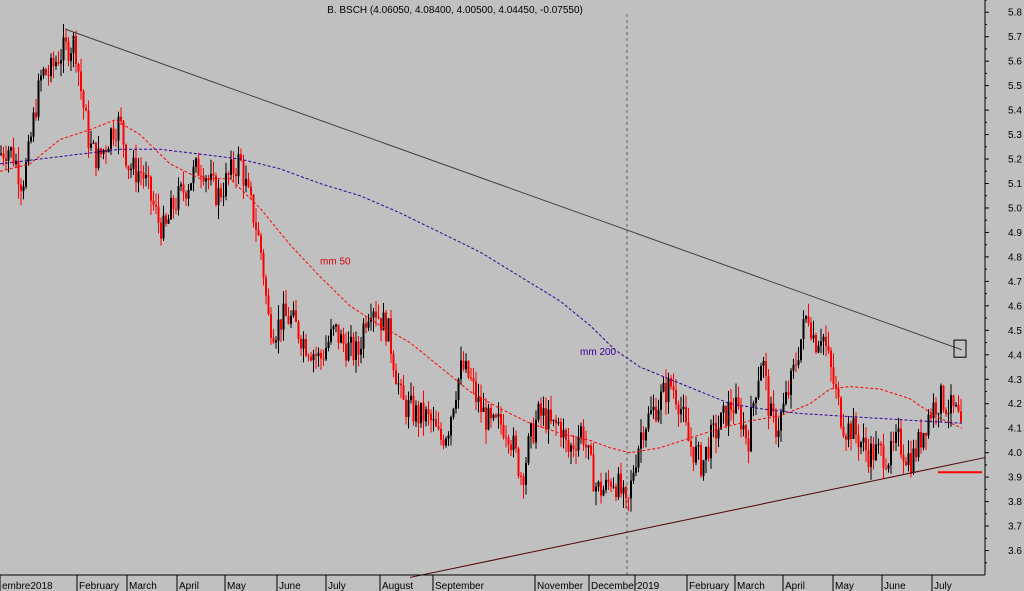  Describe the element at coordinates (1015, 502) in the screenshot. I see `y-tick-label: 3.8` at that location.